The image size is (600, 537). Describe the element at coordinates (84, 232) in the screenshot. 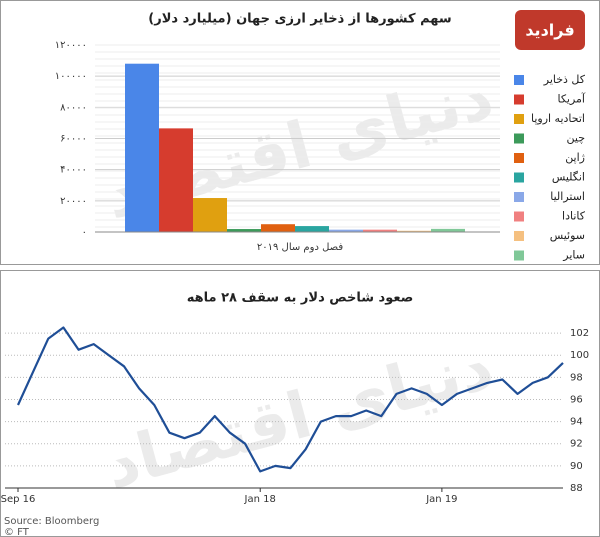

I see `y-tick-label: ۰` at that location.